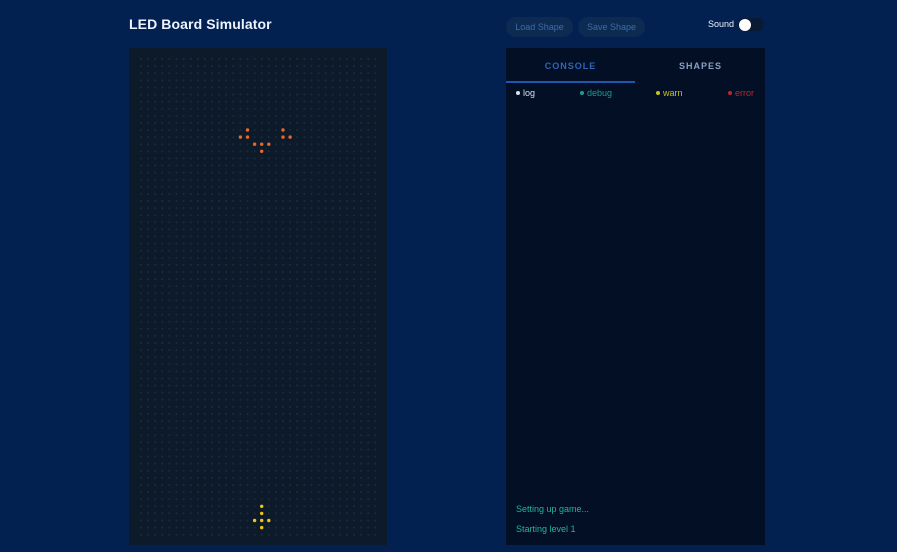 The image size is (897, 552). I want to click on sound-toggle, so click(751, 24).